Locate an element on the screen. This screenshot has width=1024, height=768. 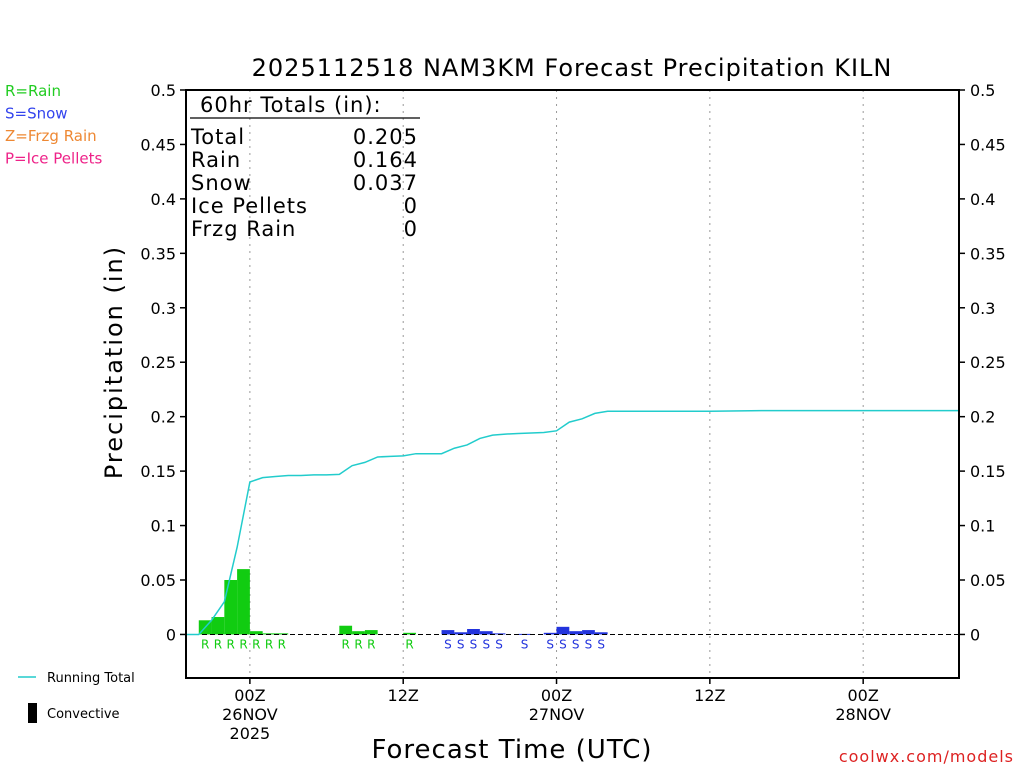
x-tick-label: 28NOV is located at coordinates (863, 714).